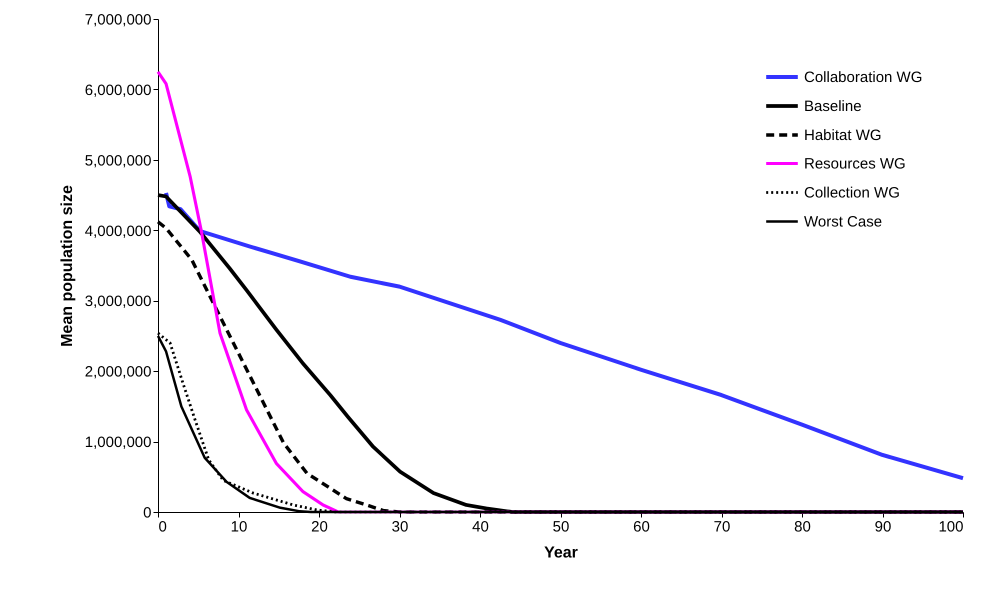  What do you see at coordinates (480, 527) in the screenshot?
I see `x-tick-label: 40` at bounding box center [480, 527].